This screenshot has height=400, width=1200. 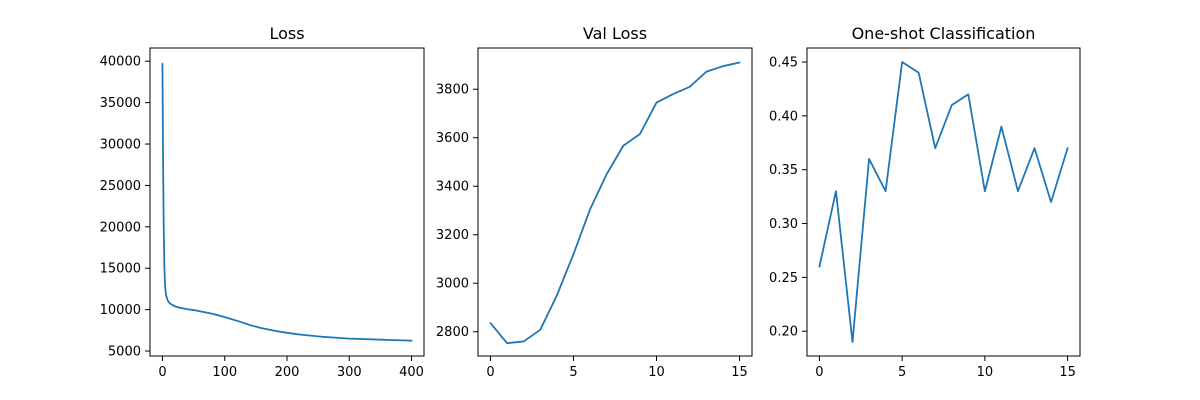 I want to click on val-loss-y-tick-label: 3000, so click(x=452, y=284).